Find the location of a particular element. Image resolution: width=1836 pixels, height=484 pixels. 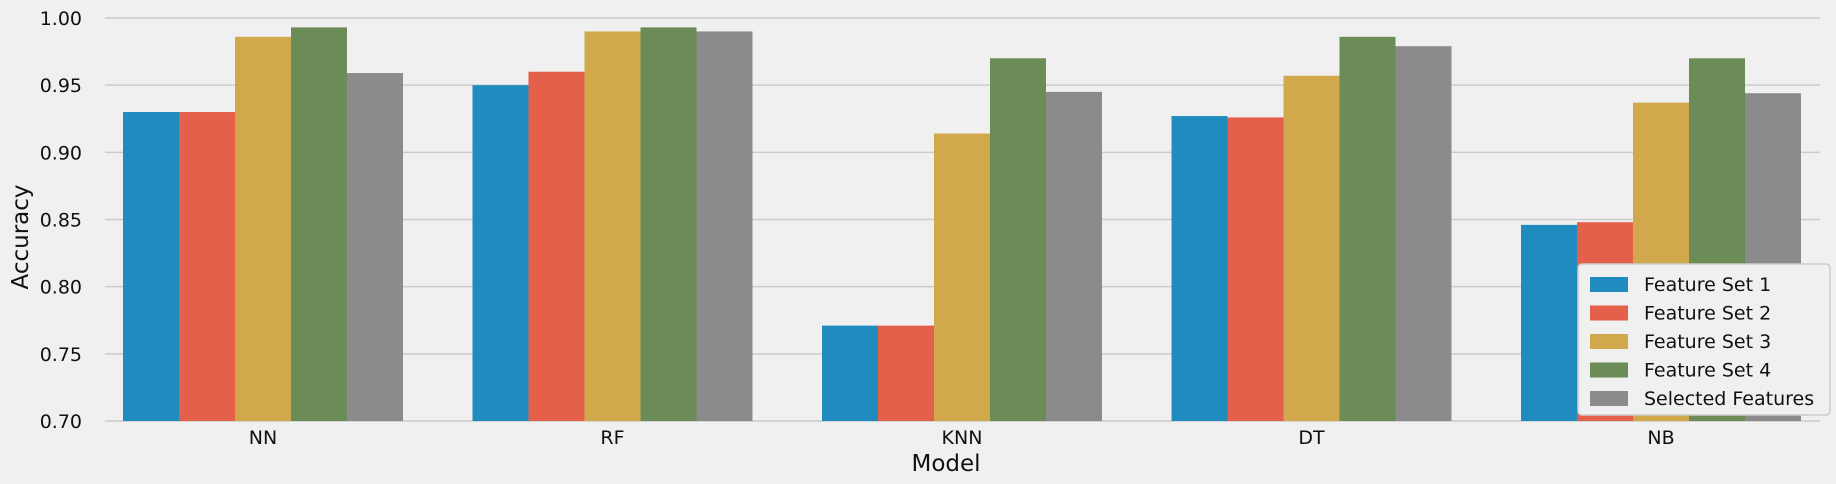

y-axis-title: Accuracy is located at coordinates (21, 236).